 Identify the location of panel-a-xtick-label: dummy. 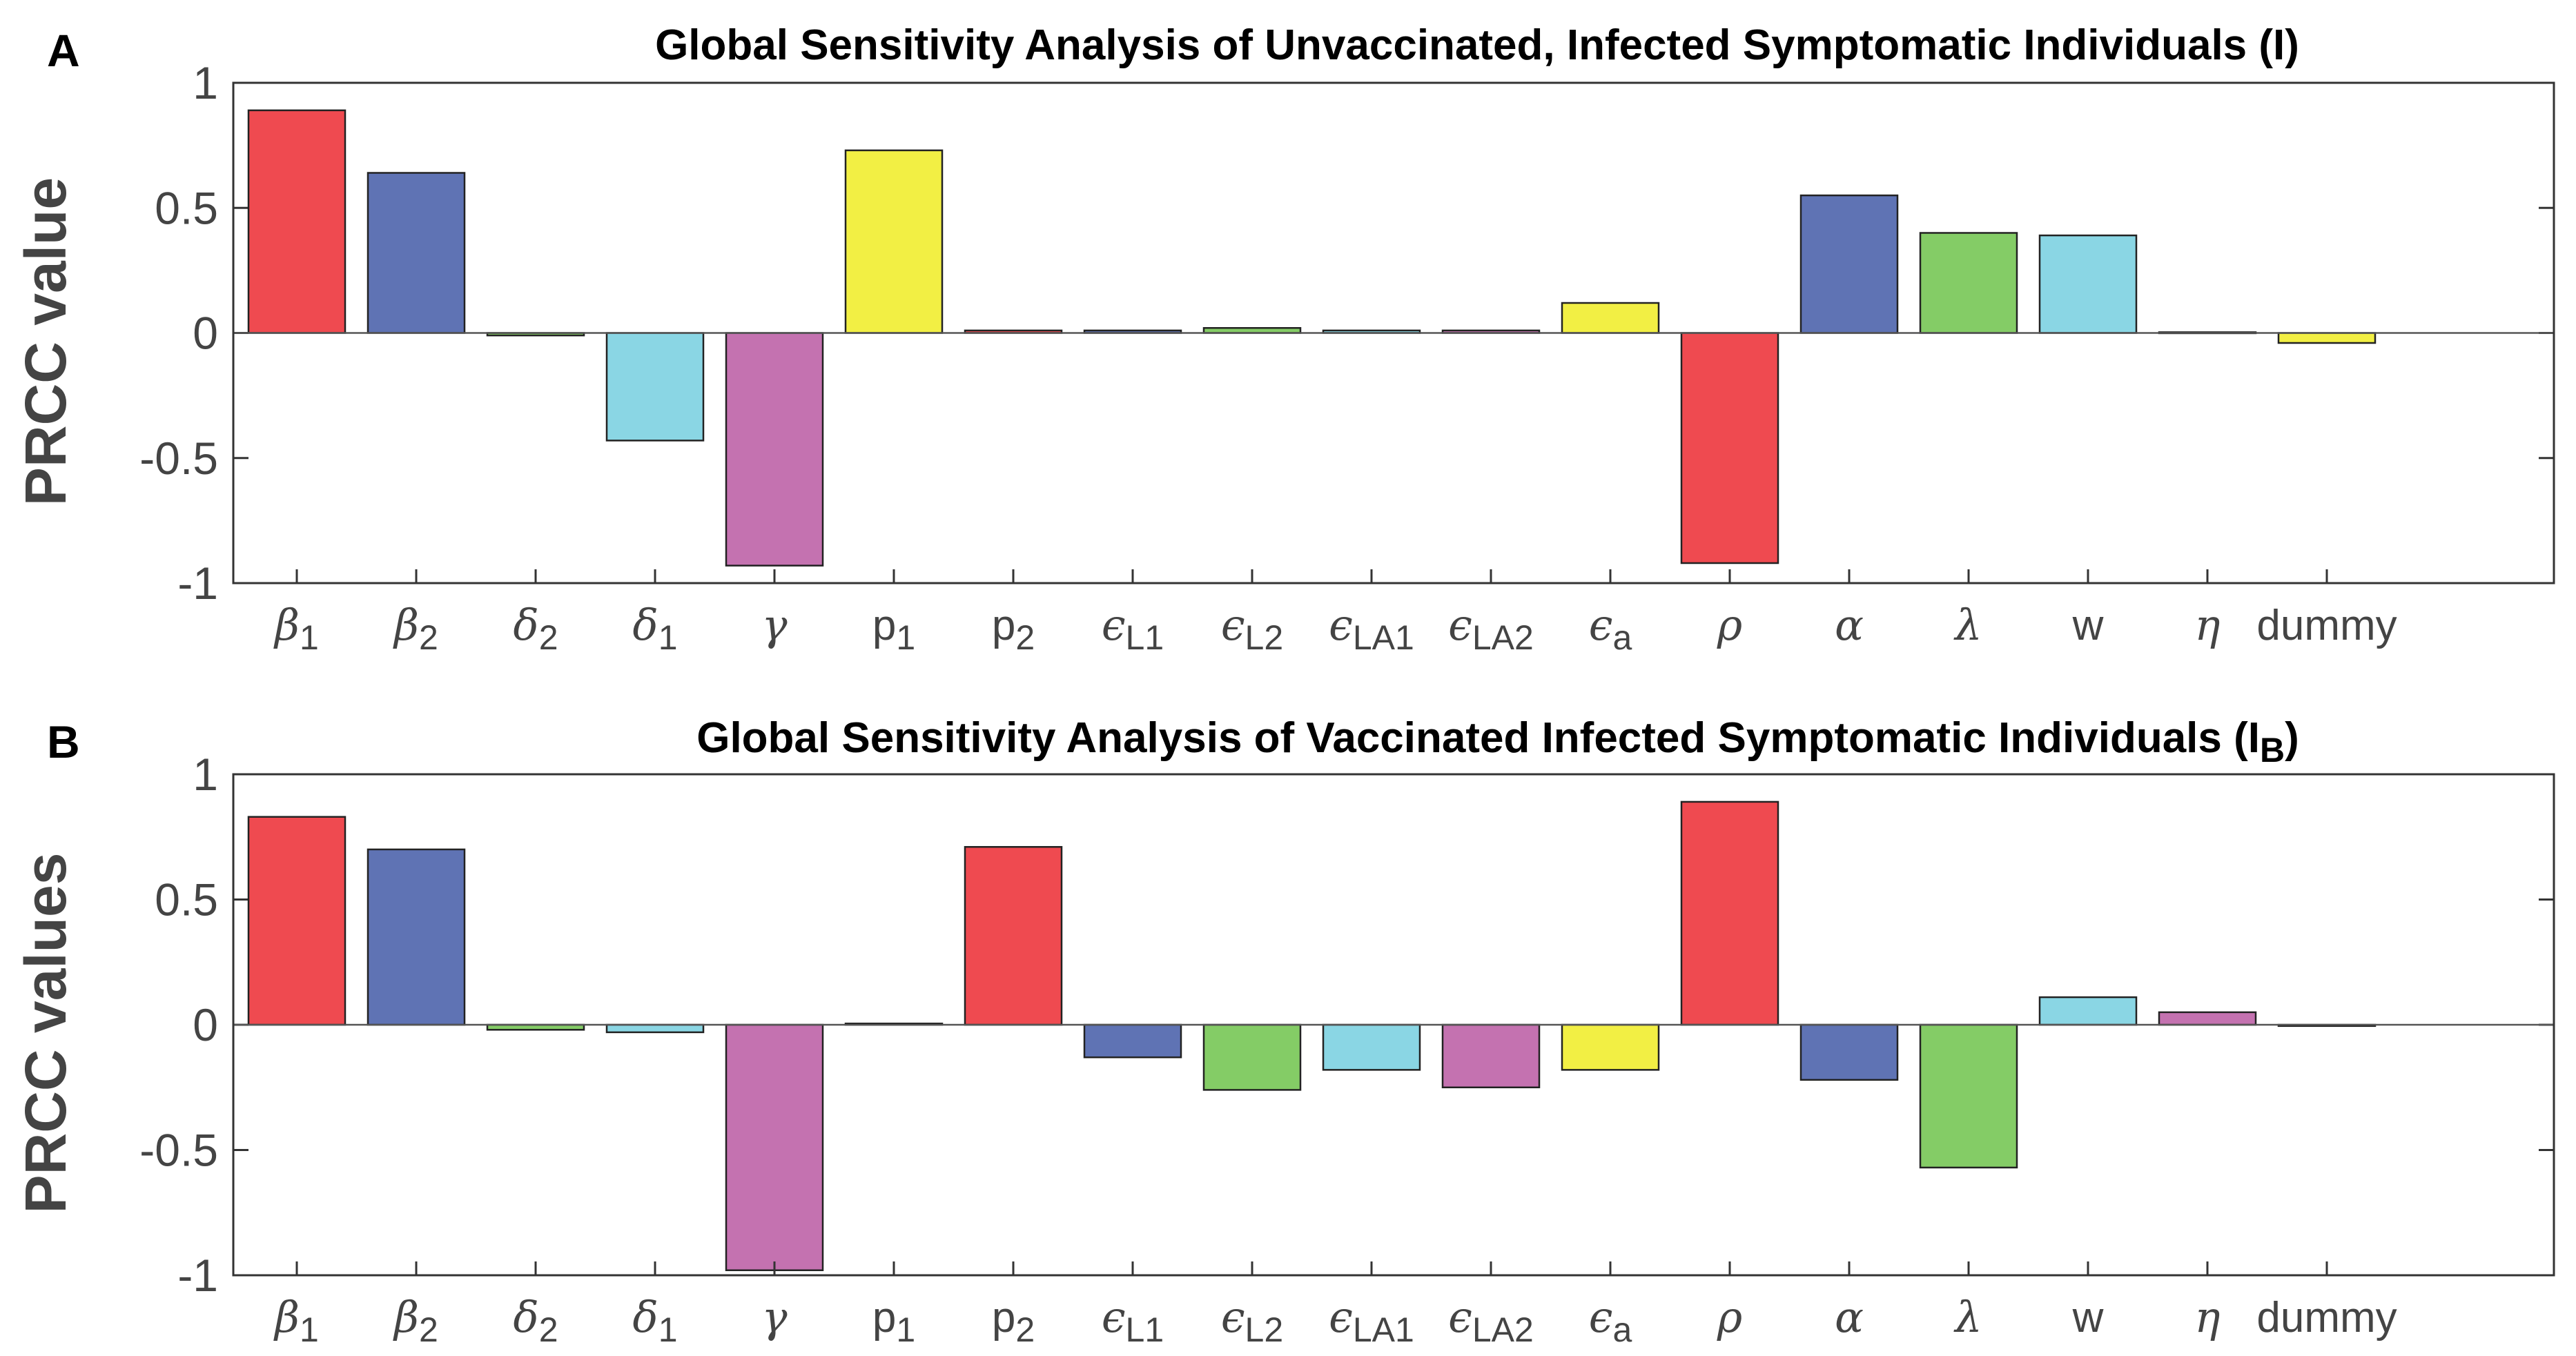
(2326, 625).